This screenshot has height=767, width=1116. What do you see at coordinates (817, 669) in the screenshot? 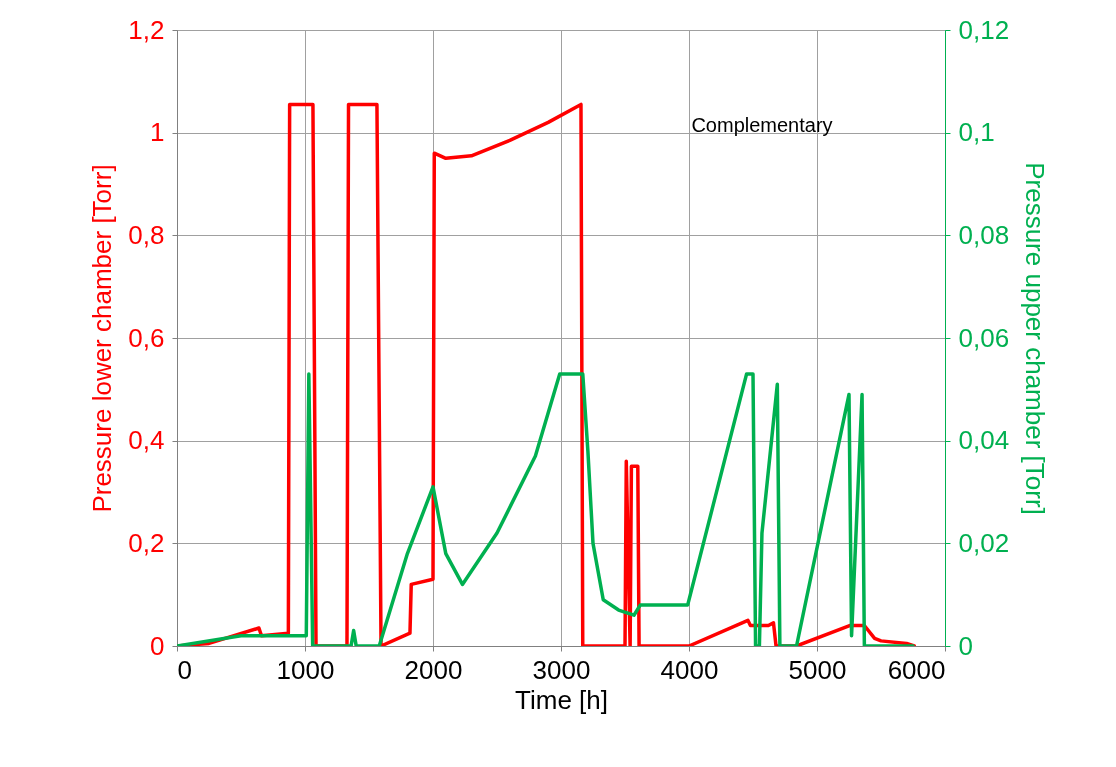
I see `x-tick-label: 5000` at bounding box center [817, 669].